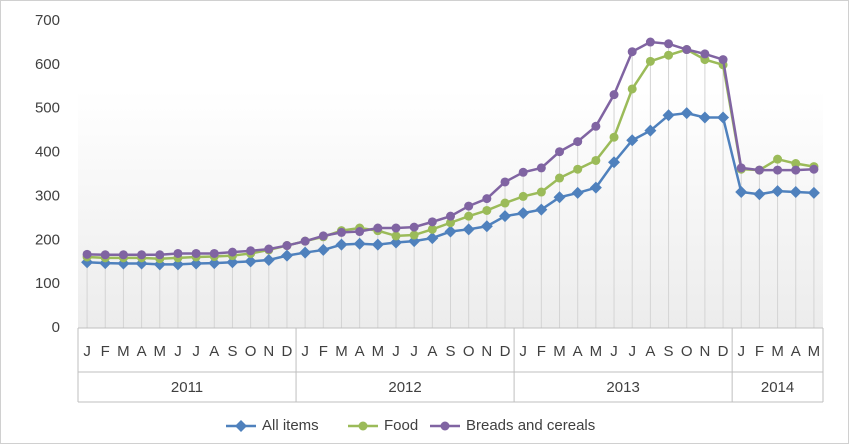 The height and width of the screenshot is (445, 850). I want to click on y-tick-label: 600, so click(47, 64).